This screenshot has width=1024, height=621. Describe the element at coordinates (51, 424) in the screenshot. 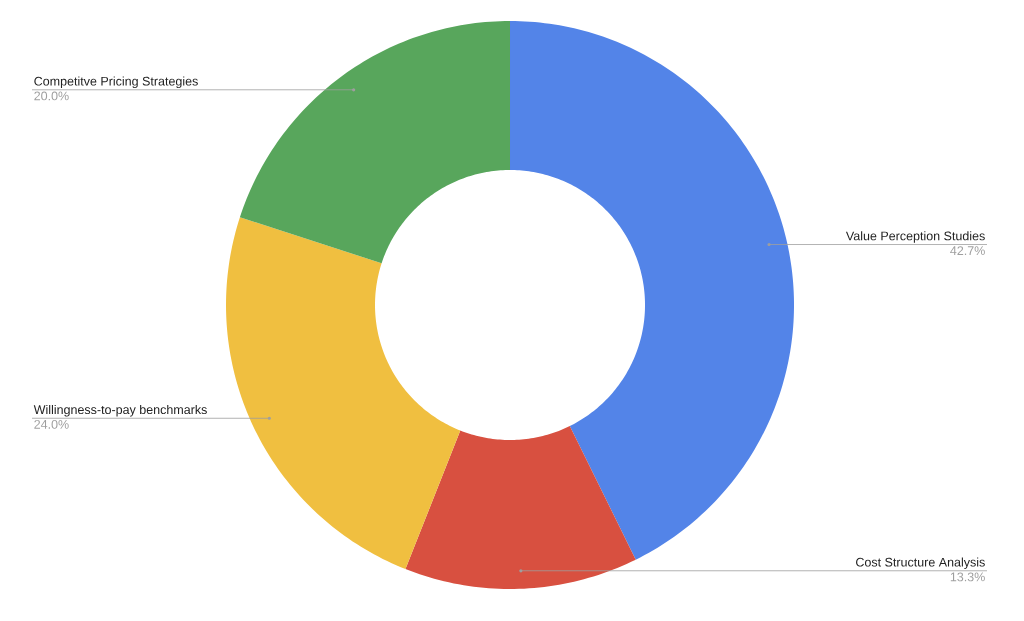

I see `data-label: 24.0%` at that location.